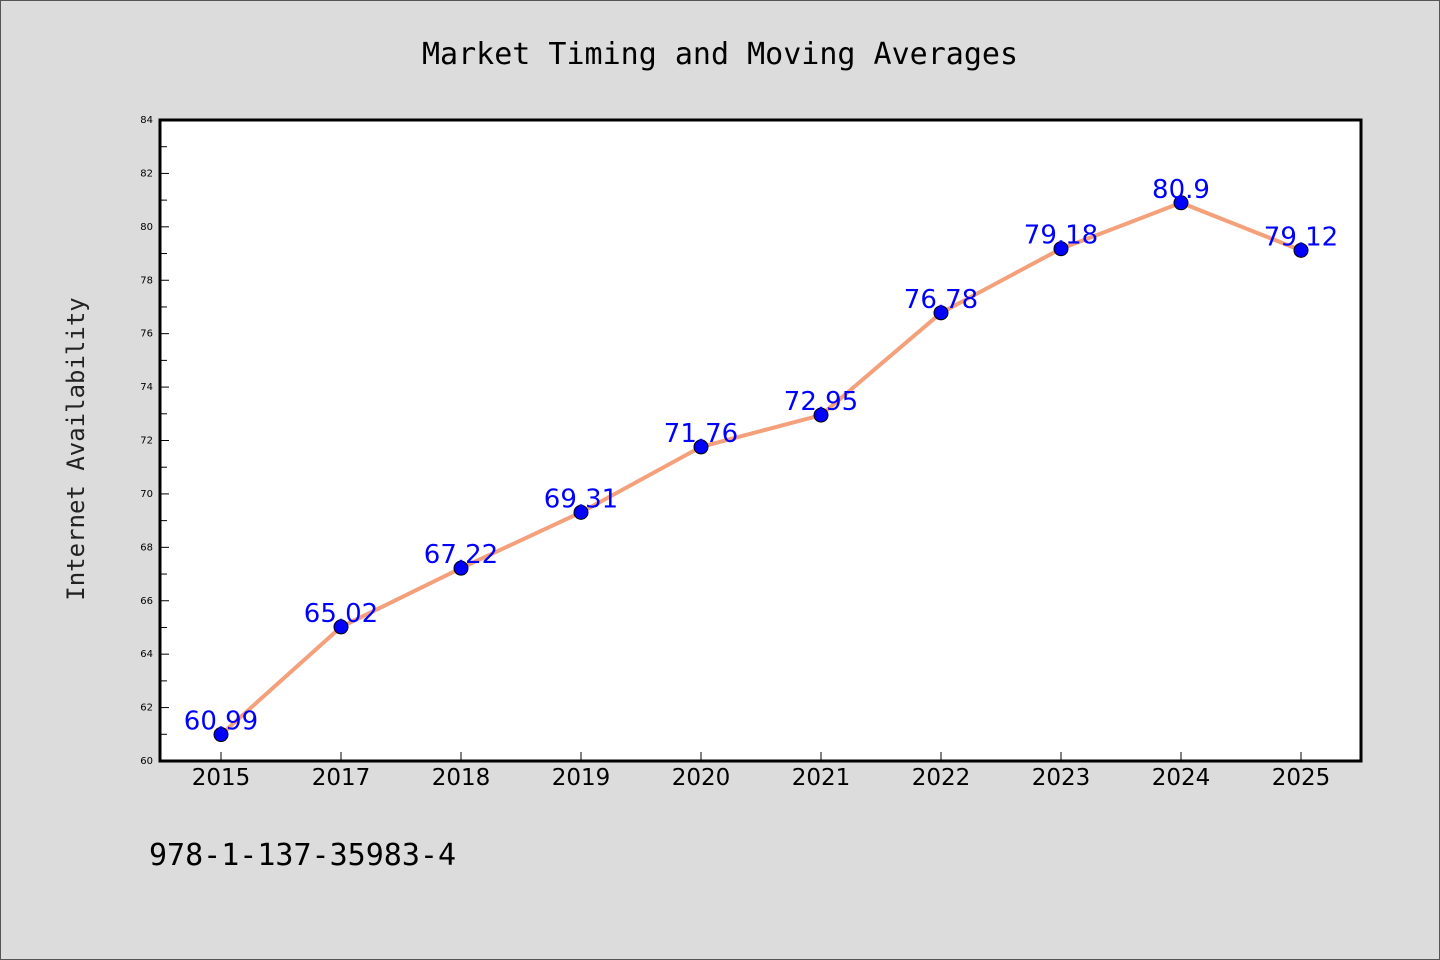 The width and height of the screenshot is (1440, 960). I want to click on y-tick-label: 80, so click(146, 227).